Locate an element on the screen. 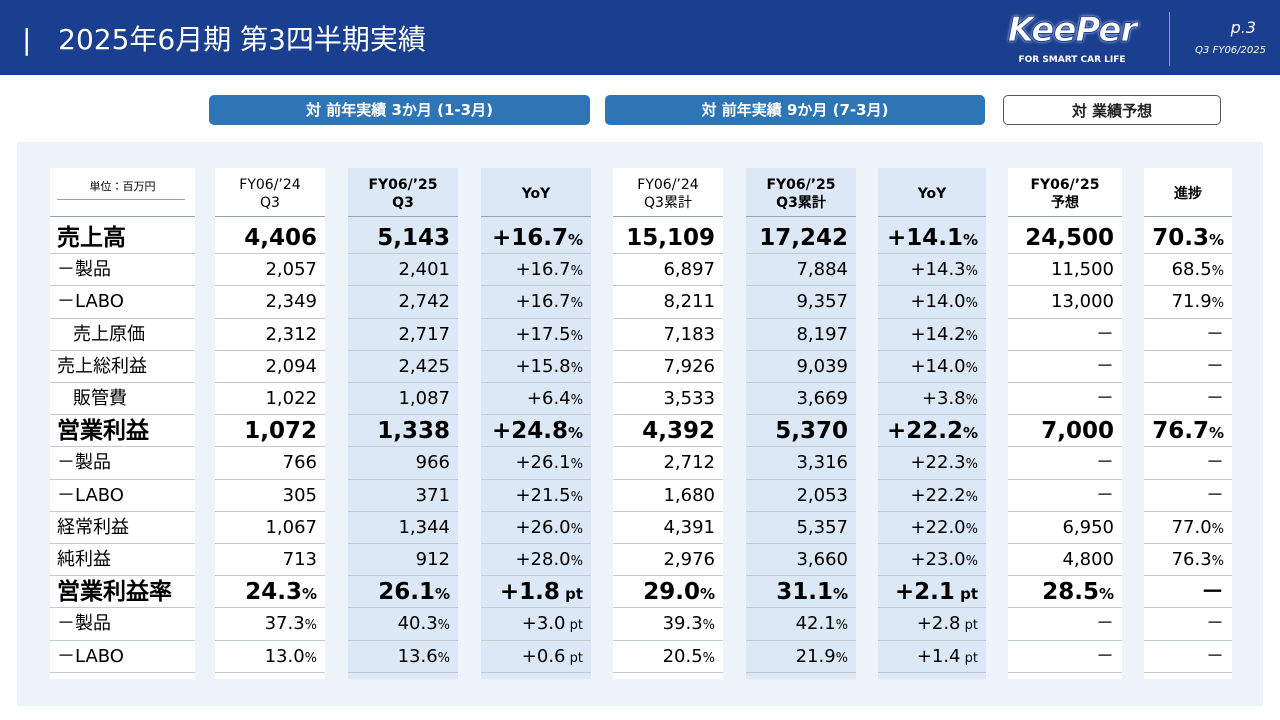 This screenshot has height=720, width=1280. cell: 24.3% is located at coordinates (281, 592).